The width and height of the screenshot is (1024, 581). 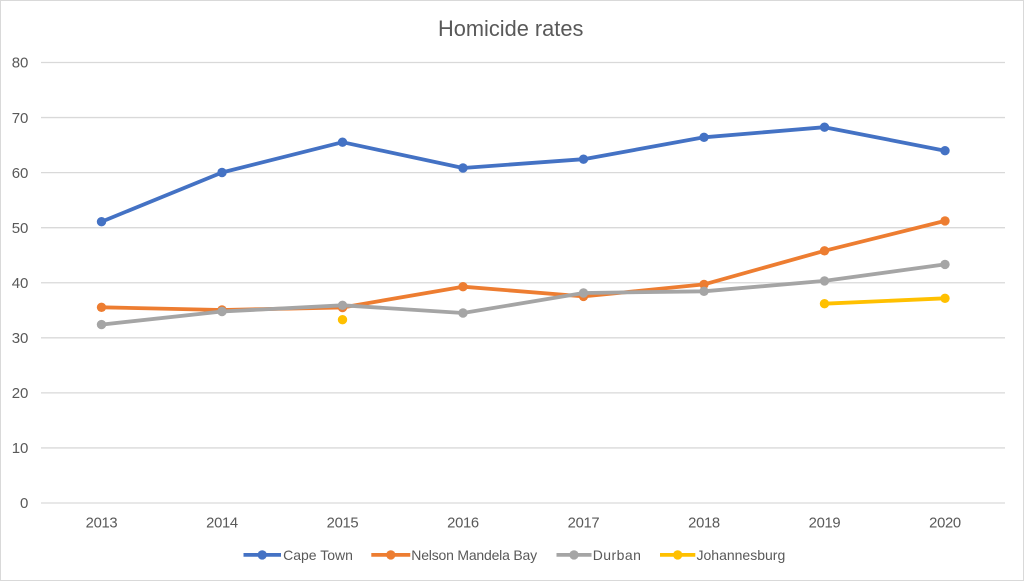 What do you see at coordinates (20, 338) in the screenshot?
I see `svg-text: 30` at bounding box center [20, 338].